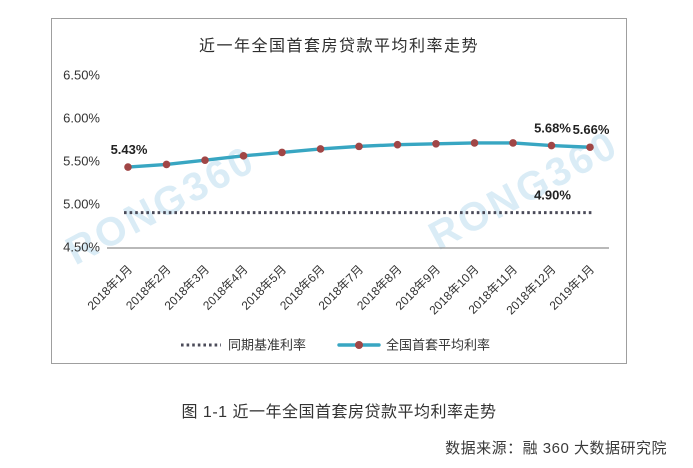 This screenshot has width=693, height=468. Describe the element at coordinates (81, 118) in the screenshot. I see `y-tick-label: 6.00%` at that location.